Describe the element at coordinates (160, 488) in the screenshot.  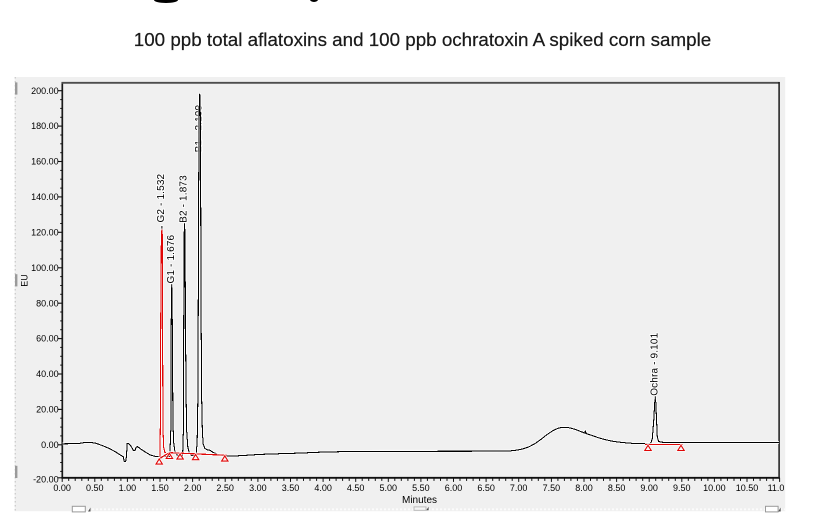
I see `svg-text: 1.50` at that location.